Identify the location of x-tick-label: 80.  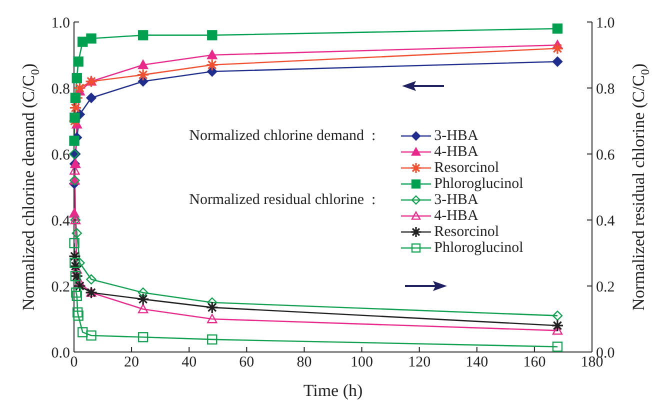
(304, 362).